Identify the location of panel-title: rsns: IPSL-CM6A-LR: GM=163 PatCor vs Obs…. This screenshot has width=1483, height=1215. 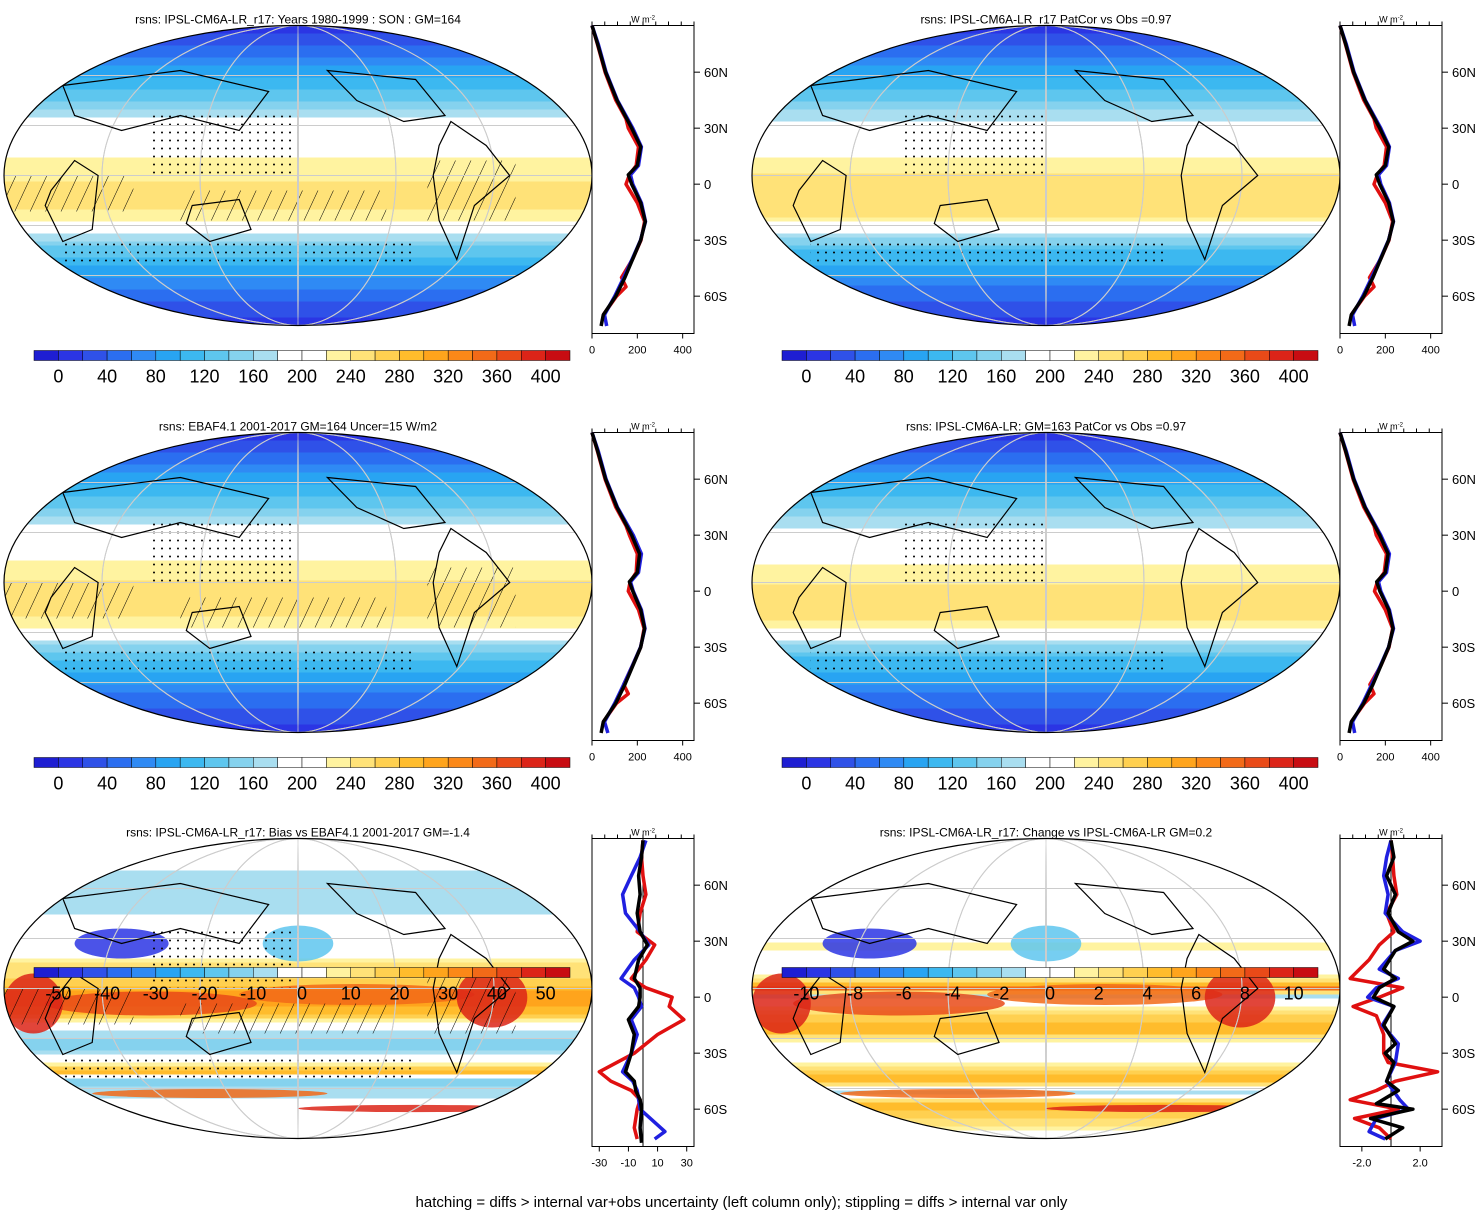
(1046, 427).